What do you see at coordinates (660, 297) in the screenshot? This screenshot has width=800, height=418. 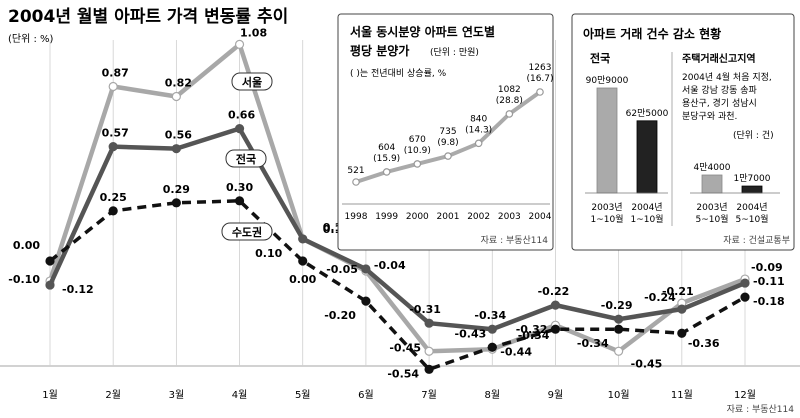 I see `data-label: -0.24` at bounding box center [660, 297].